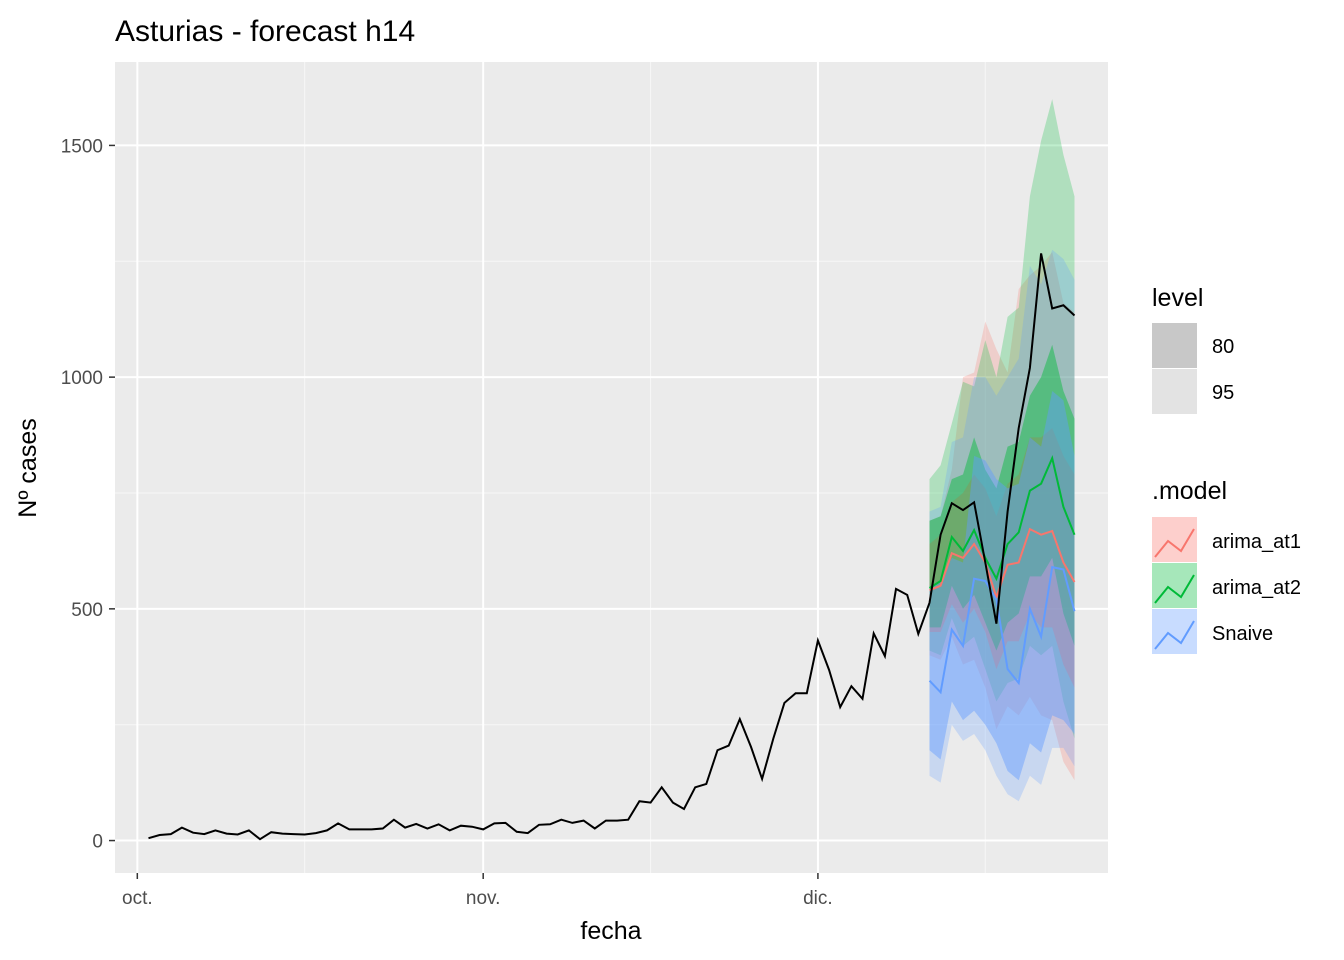 Image resolution: width=1344 pixels, height=960 pixels. I want to click on x-axis-title: fecha, so click(610, 931).